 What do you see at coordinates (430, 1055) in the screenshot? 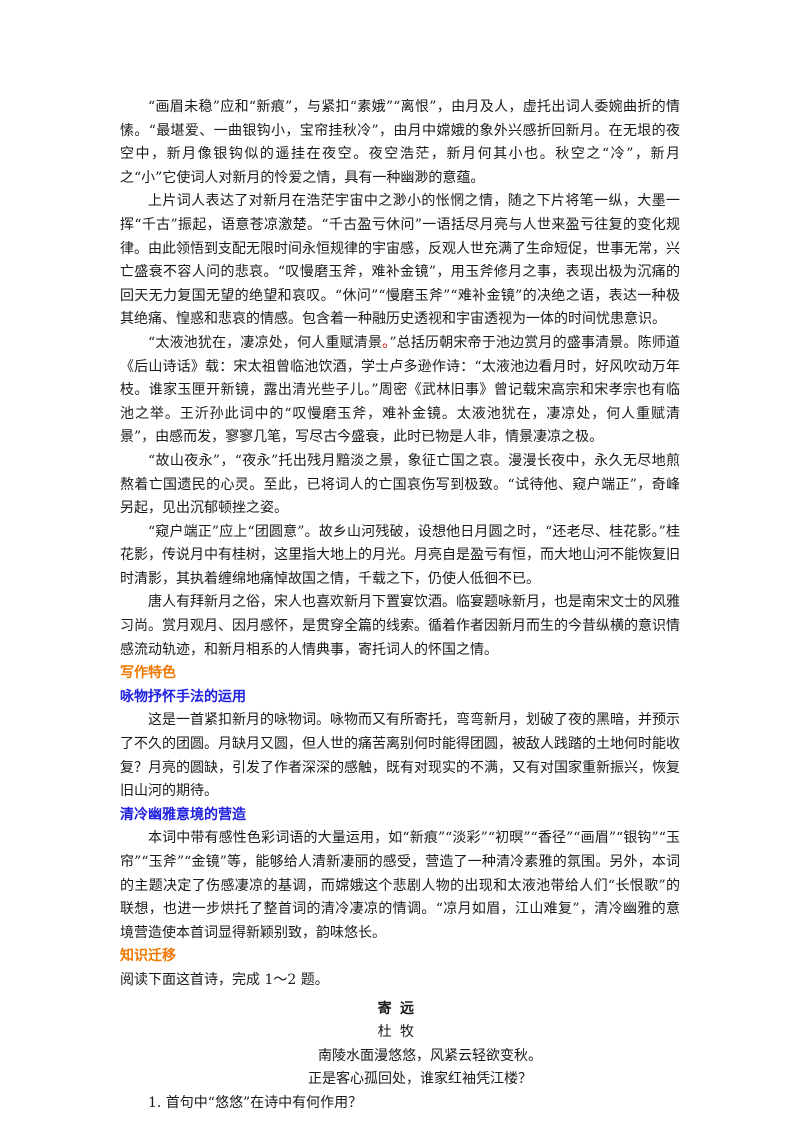
I see `poem-line: 南陵水面漫悠悠，风紧云轻欲变秋。` at bounding box center [430, 1055].